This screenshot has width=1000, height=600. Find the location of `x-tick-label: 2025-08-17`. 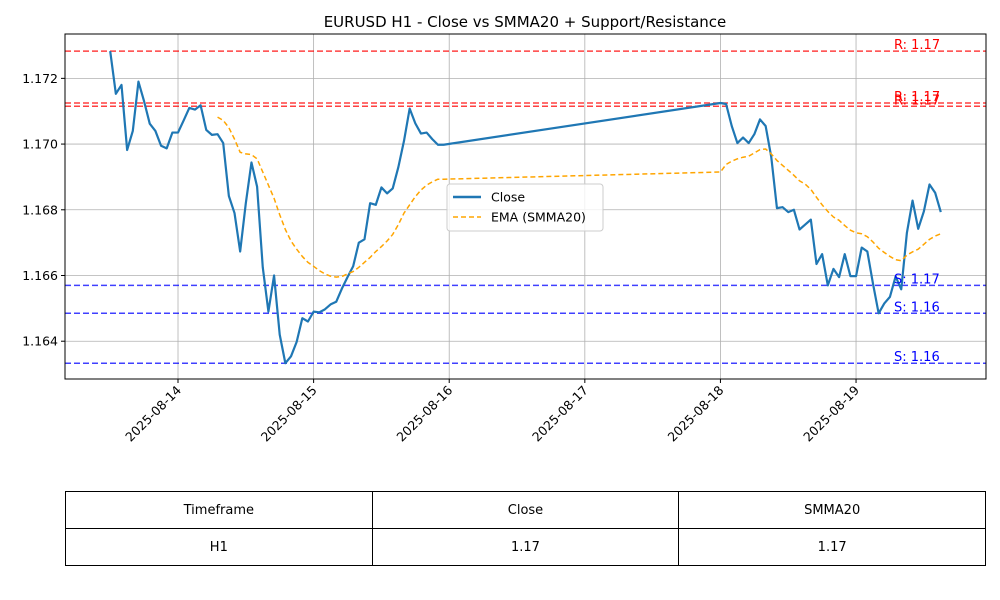

x-tick-label: 2025-08-17 is located at coordinates (560, 414).